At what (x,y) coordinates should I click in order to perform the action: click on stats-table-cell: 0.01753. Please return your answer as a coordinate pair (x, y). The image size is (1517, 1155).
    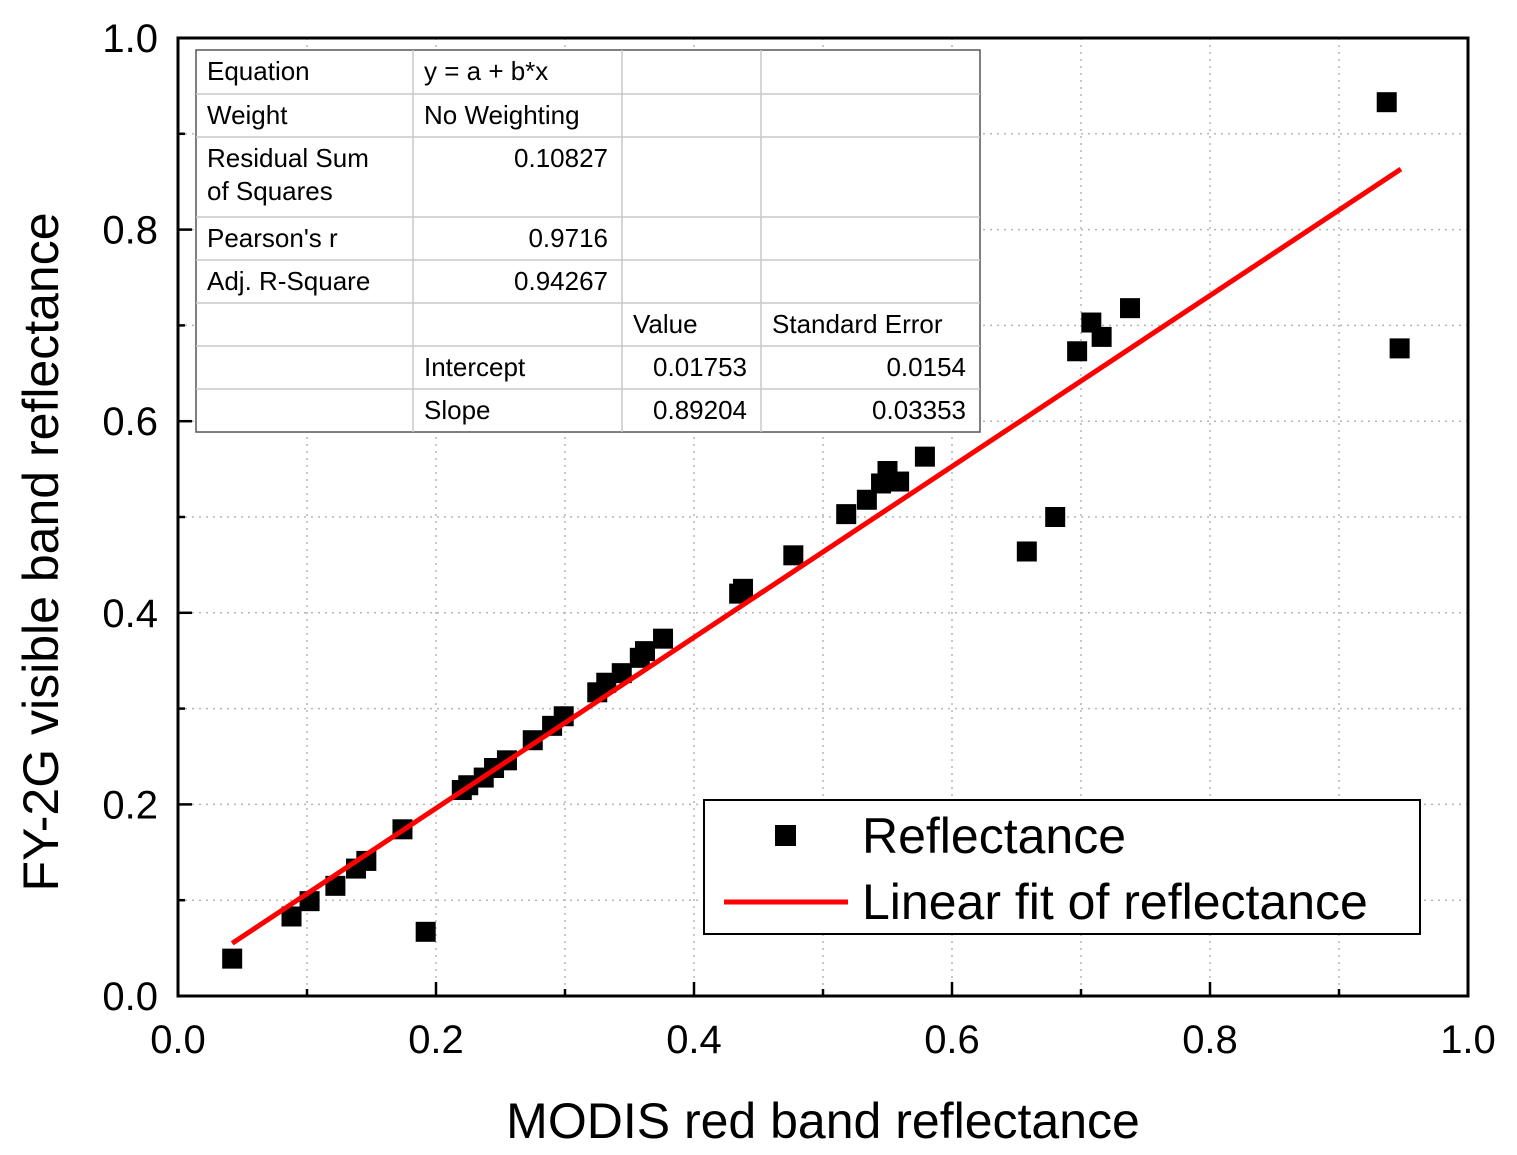
    Looking at the image, I should click on (700, 367).